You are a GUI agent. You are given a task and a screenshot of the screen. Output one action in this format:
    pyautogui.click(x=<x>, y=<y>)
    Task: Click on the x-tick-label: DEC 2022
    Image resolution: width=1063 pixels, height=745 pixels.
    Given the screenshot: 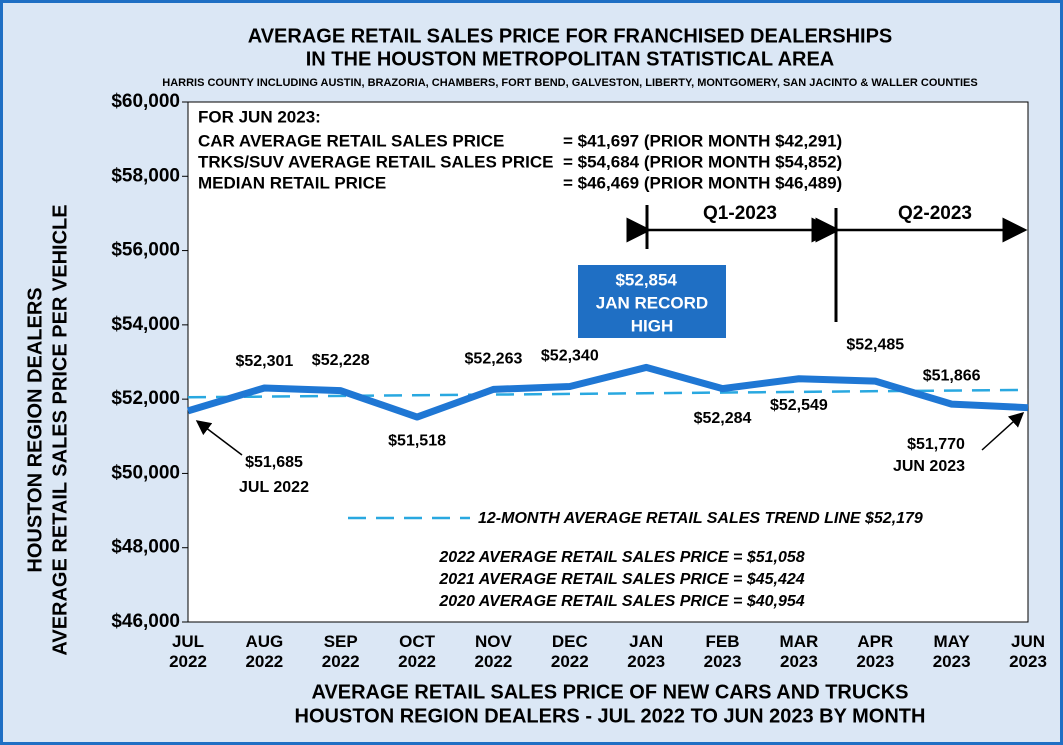 What is the action you would take?
    pyautogui.click(x=569, y=651)
    